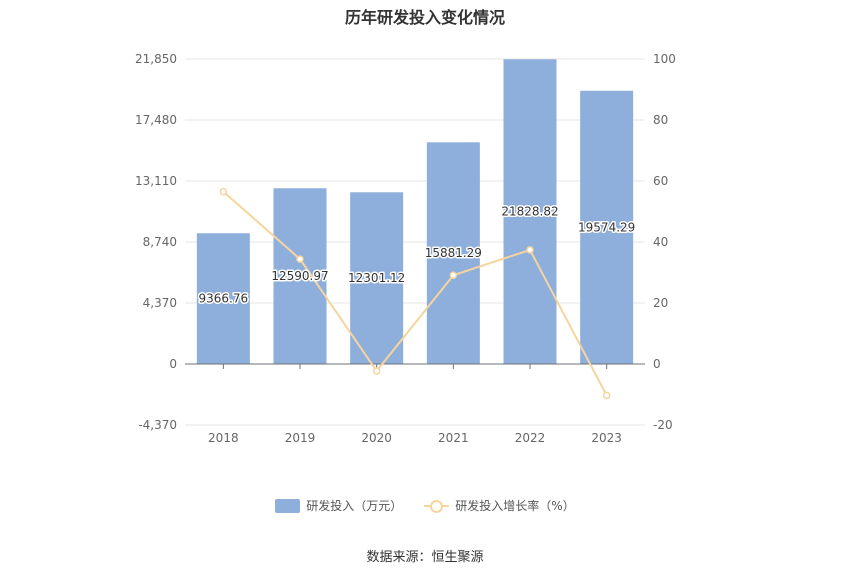  Describe the element at coordinates (173, 364) in the screenshot. I see `y-left-tick-label: 0` at that location.